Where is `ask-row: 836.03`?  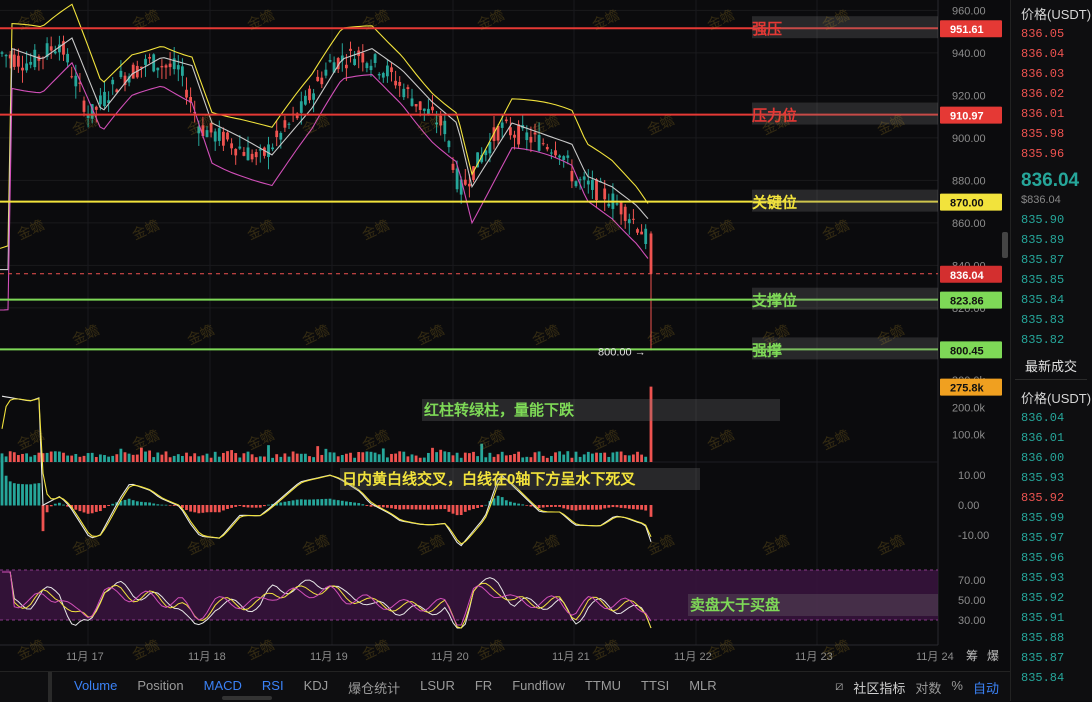 ask-row: 836.03 is located at coordinates (1043, 74).